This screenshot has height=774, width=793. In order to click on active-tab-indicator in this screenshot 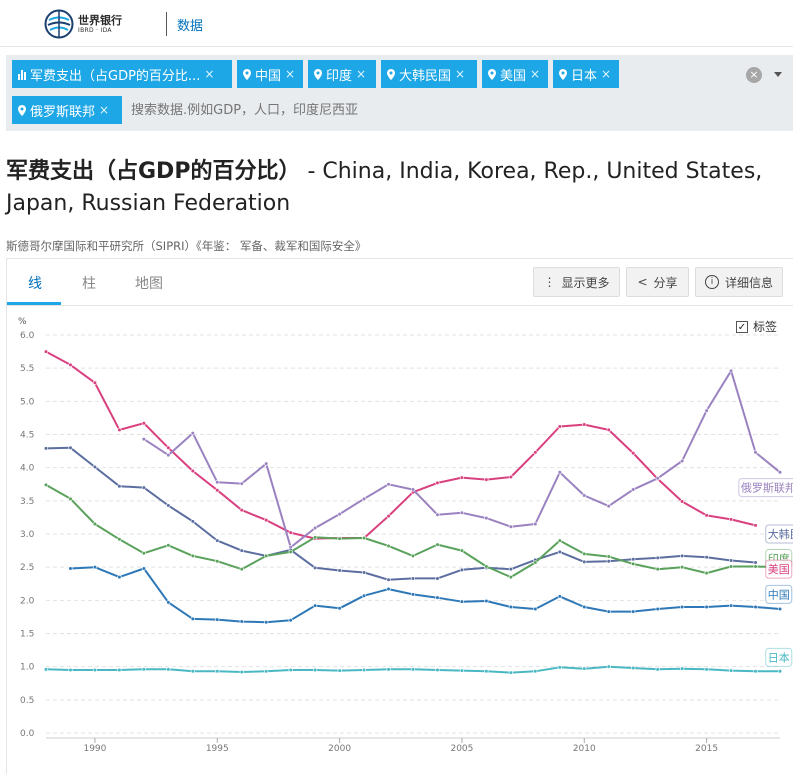, I will do `click(34, 303)`.